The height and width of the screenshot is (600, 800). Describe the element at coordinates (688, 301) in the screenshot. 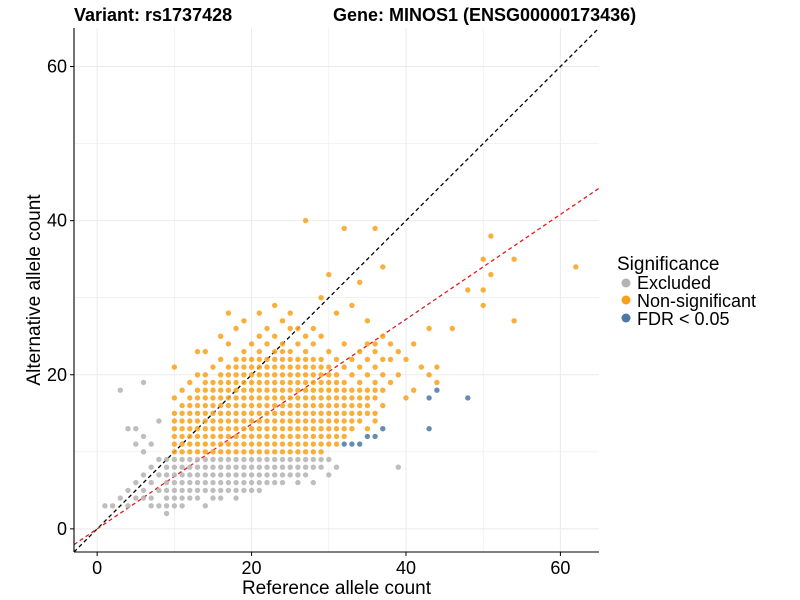

I see `legend-item-non-significant: Non-significant` at that location.